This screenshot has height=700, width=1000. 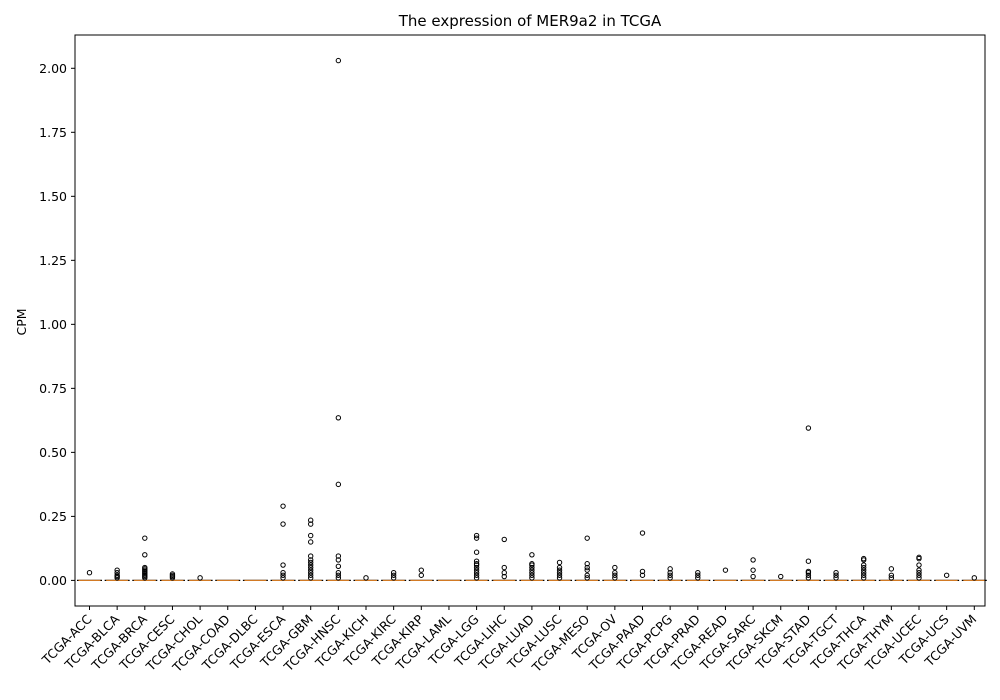 What do you see at coordinates (53, 452) in the screenshot?
I see `y-tick-label: 0.50` at bounding box center [53, 452].